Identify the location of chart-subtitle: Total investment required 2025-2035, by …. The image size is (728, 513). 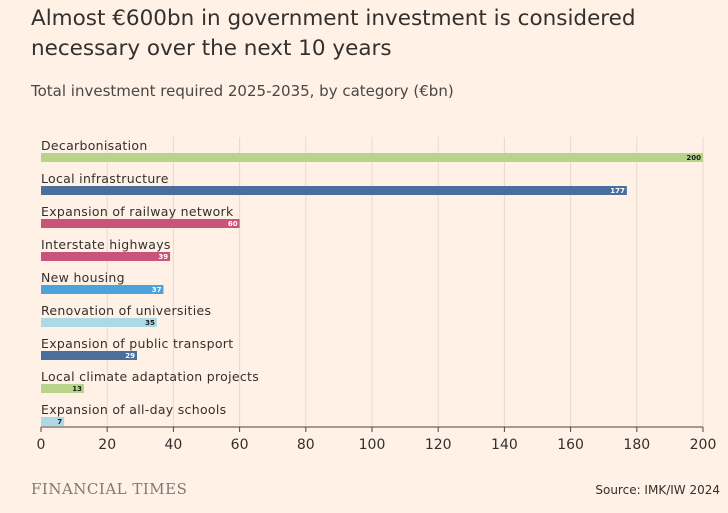
(242, 91).